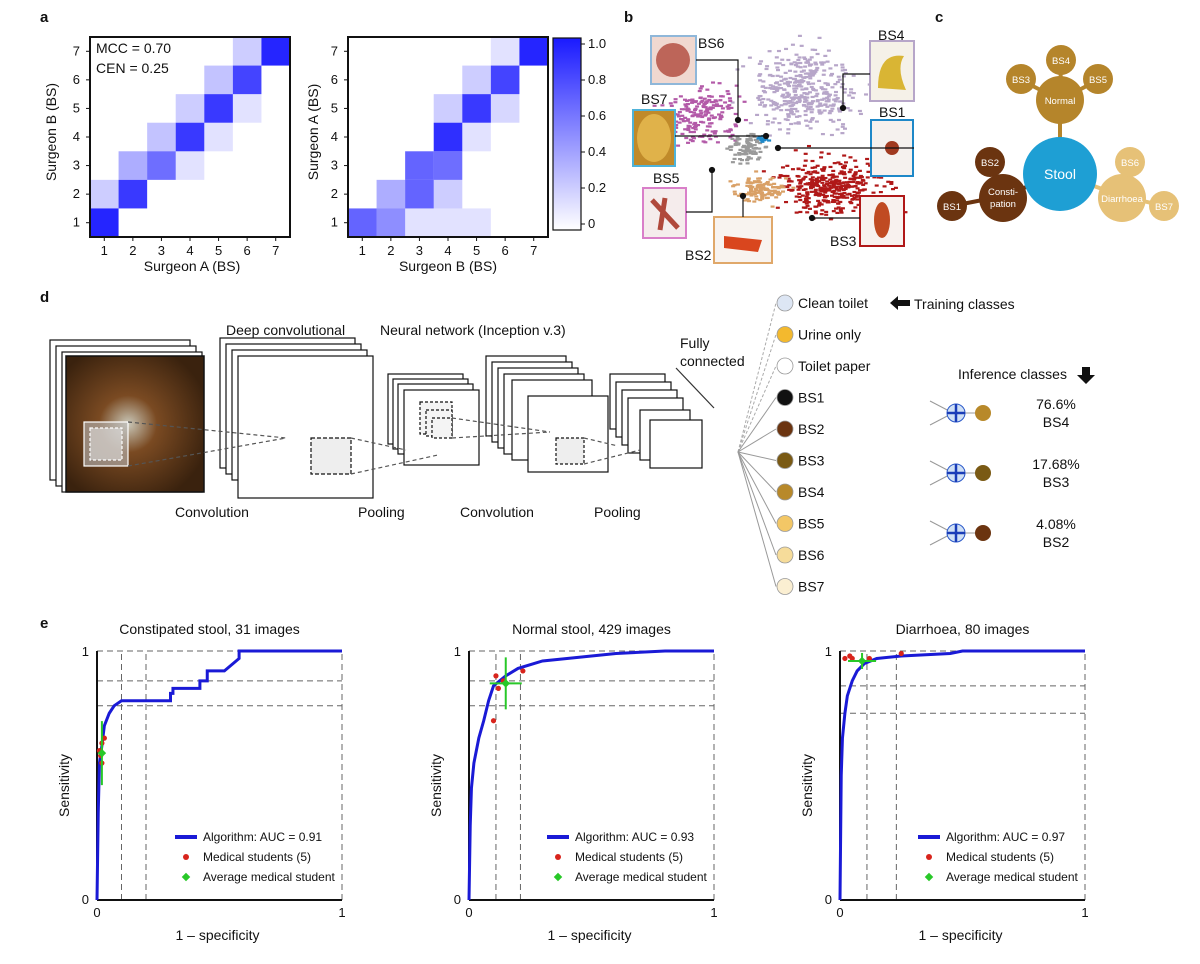  I want to click on cnn-diagram, so click(382, 418).